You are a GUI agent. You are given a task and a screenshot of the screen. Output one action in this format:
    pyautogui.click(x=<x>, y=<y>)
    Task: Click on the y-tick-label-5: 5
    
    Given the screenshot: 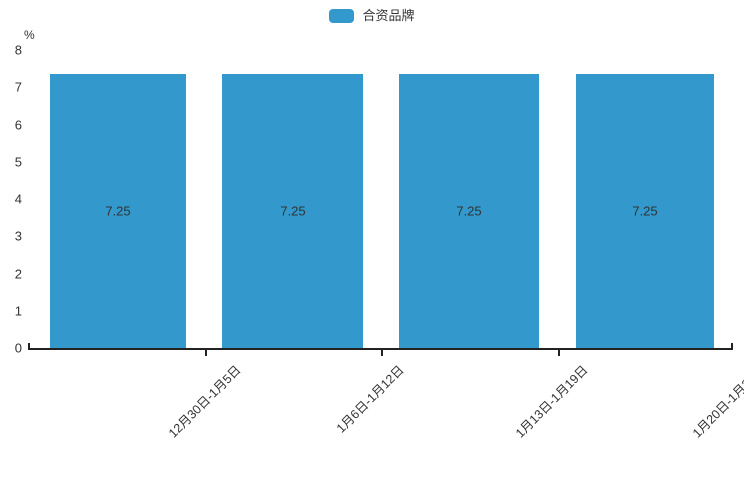 What is the action you would take?
    pyautogui.click(x=18, y=162)
    